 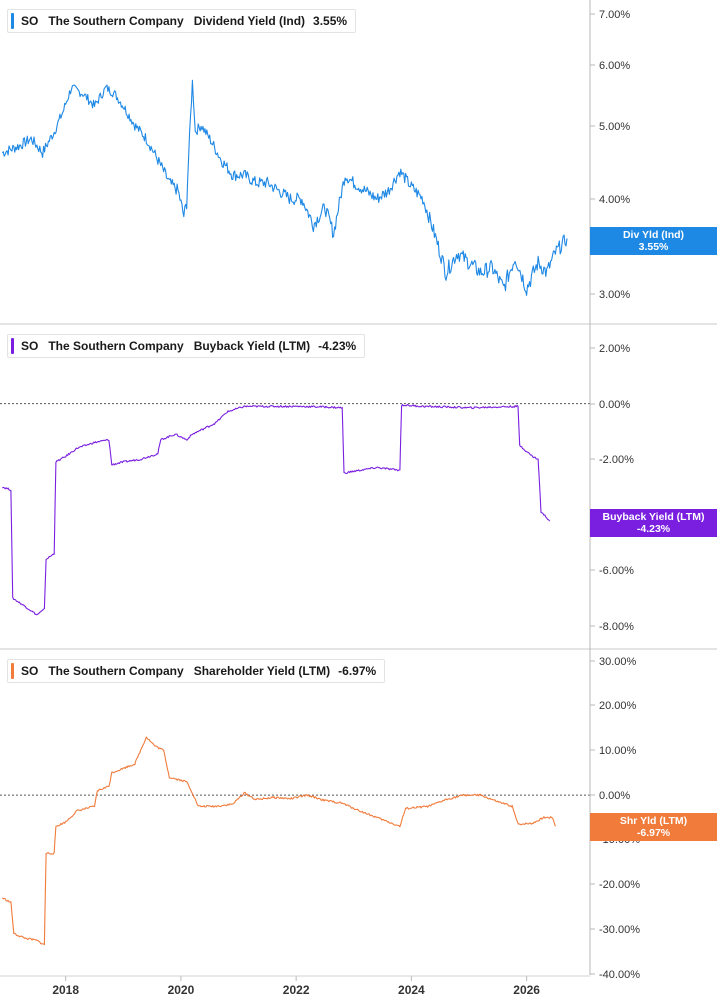 I want to click on shareholder-yield-value-tag: Shr Yld (LTM) -6.97%, so click(x=653, y=827).